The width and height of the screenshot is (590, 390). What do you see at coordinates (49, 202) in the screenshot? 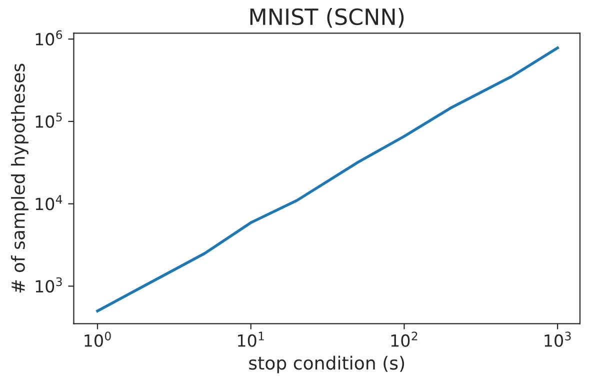
I see `y-tick-label: 10$^{4}$` at bounding box center [49, 202].